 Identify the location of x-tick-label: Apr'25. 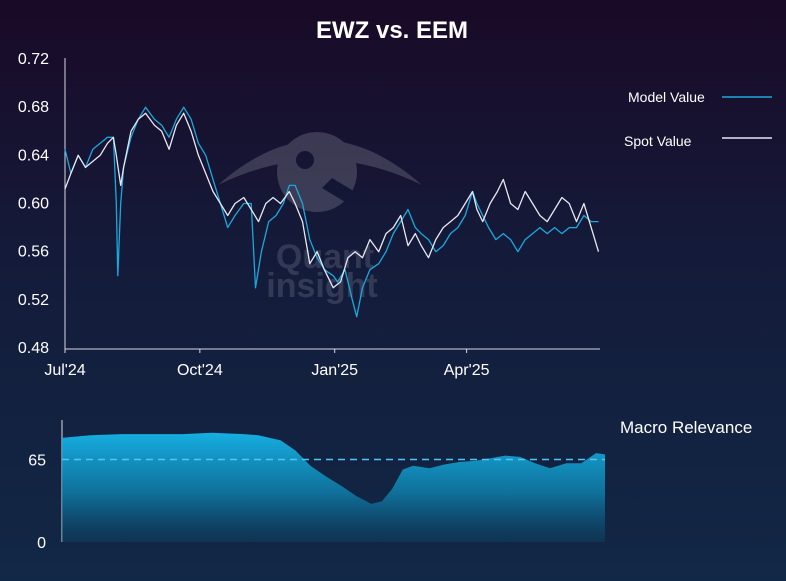
(467, 370).